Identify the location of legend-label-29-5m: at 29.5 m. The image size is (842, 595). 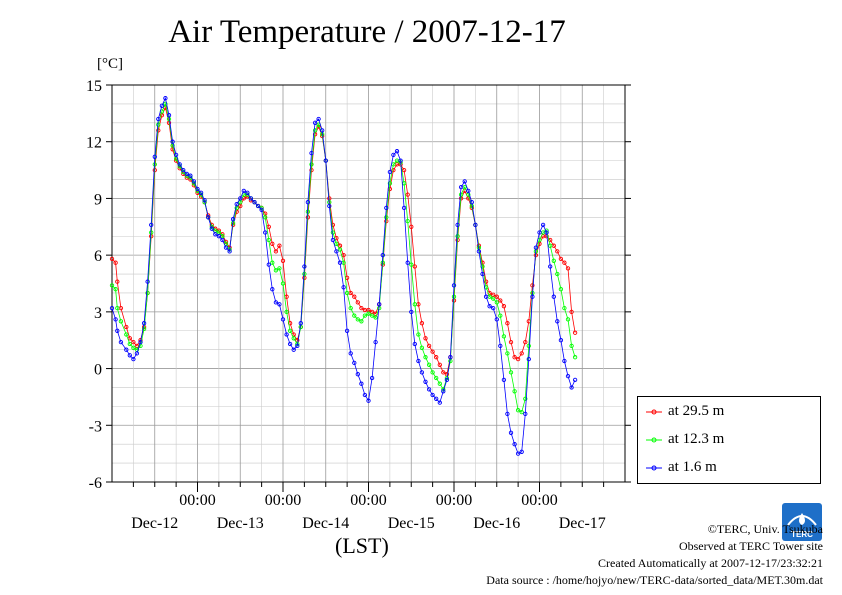
(696, 411).